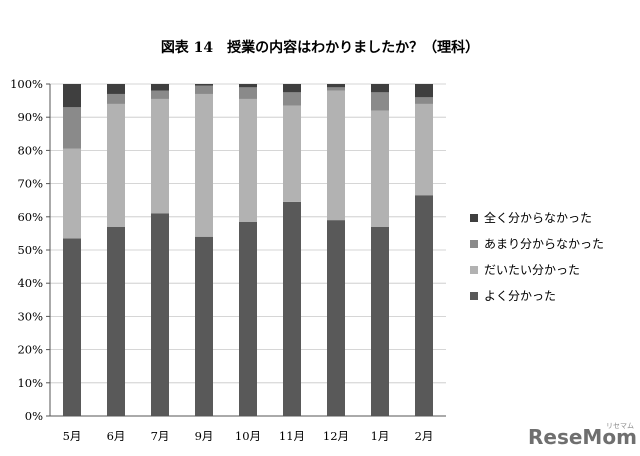 The width and height of the screenshot is (640, 456). I want to click on y-tick-label: 60%, so click(30, 217).